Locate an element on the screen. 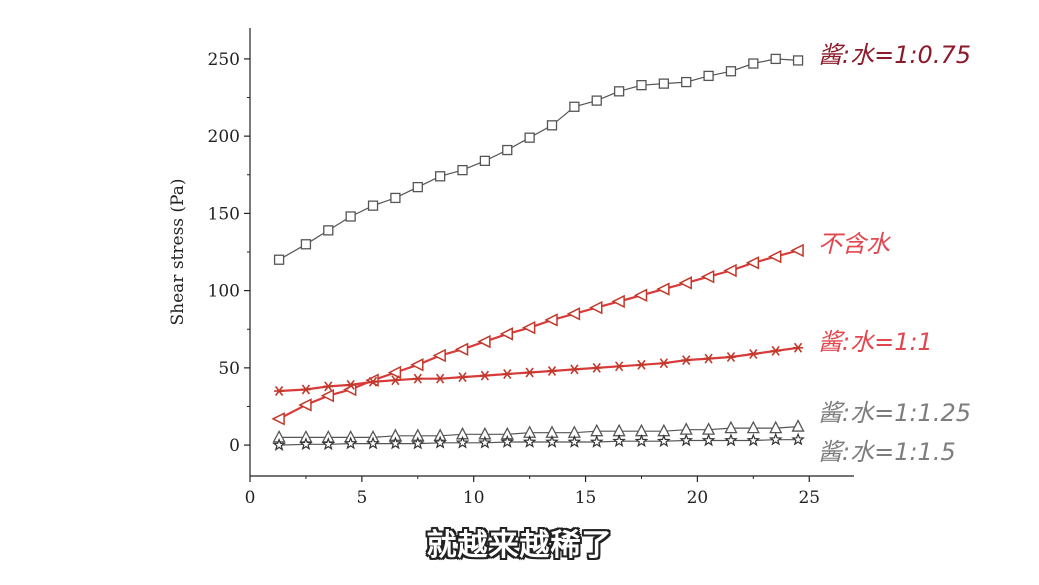 The image size is (1039, 585). y-tick-label: 100 is located at coordinates (224, 292).